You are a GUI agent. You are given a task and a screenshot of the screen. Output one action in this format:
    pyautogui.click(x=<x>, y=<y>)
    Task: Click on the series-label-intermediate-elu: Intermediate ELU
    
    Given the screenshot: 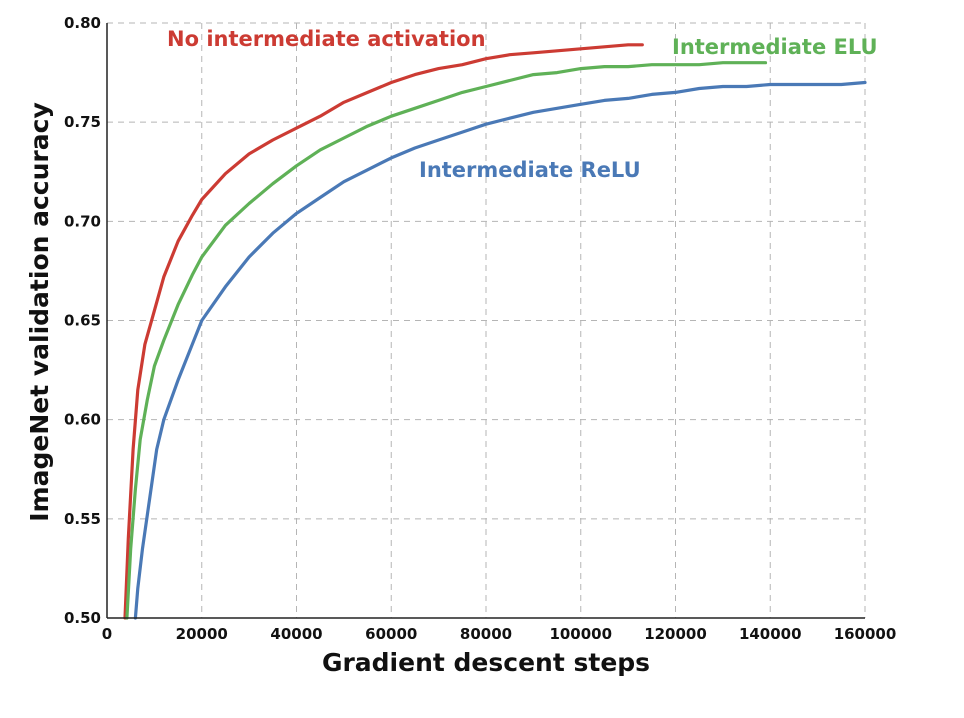 What is the action you would take?
    pyautogui.click(x=775, y=47)
    